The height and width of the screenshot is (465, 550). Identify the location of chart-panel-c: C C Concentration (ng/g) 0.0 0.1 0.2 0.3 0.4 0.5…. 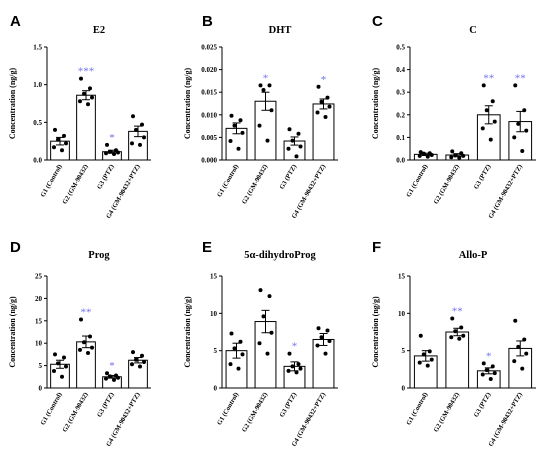
(453, 116).